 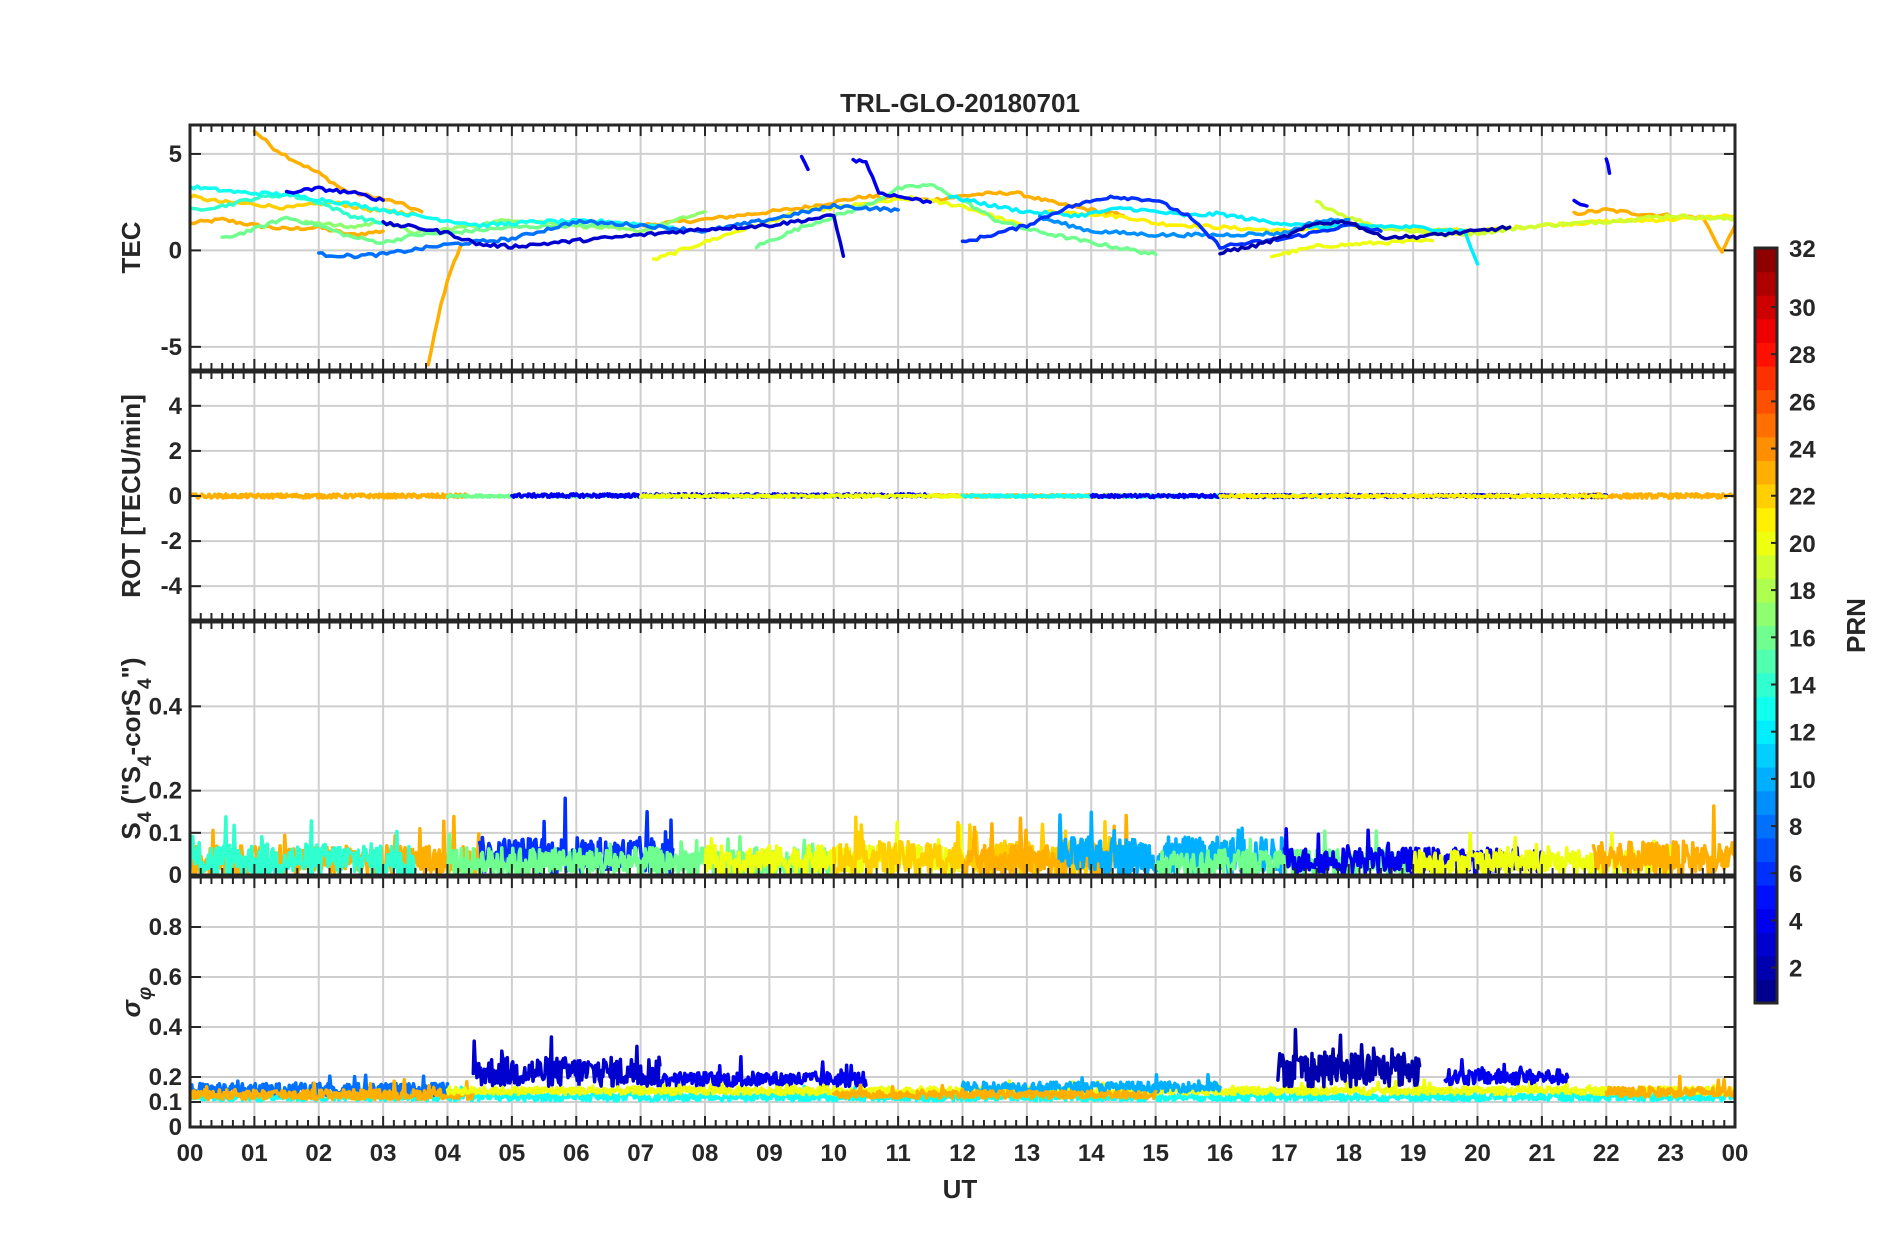 I want to click on x-tick-label: 20, so click(x=1477, y=1153).